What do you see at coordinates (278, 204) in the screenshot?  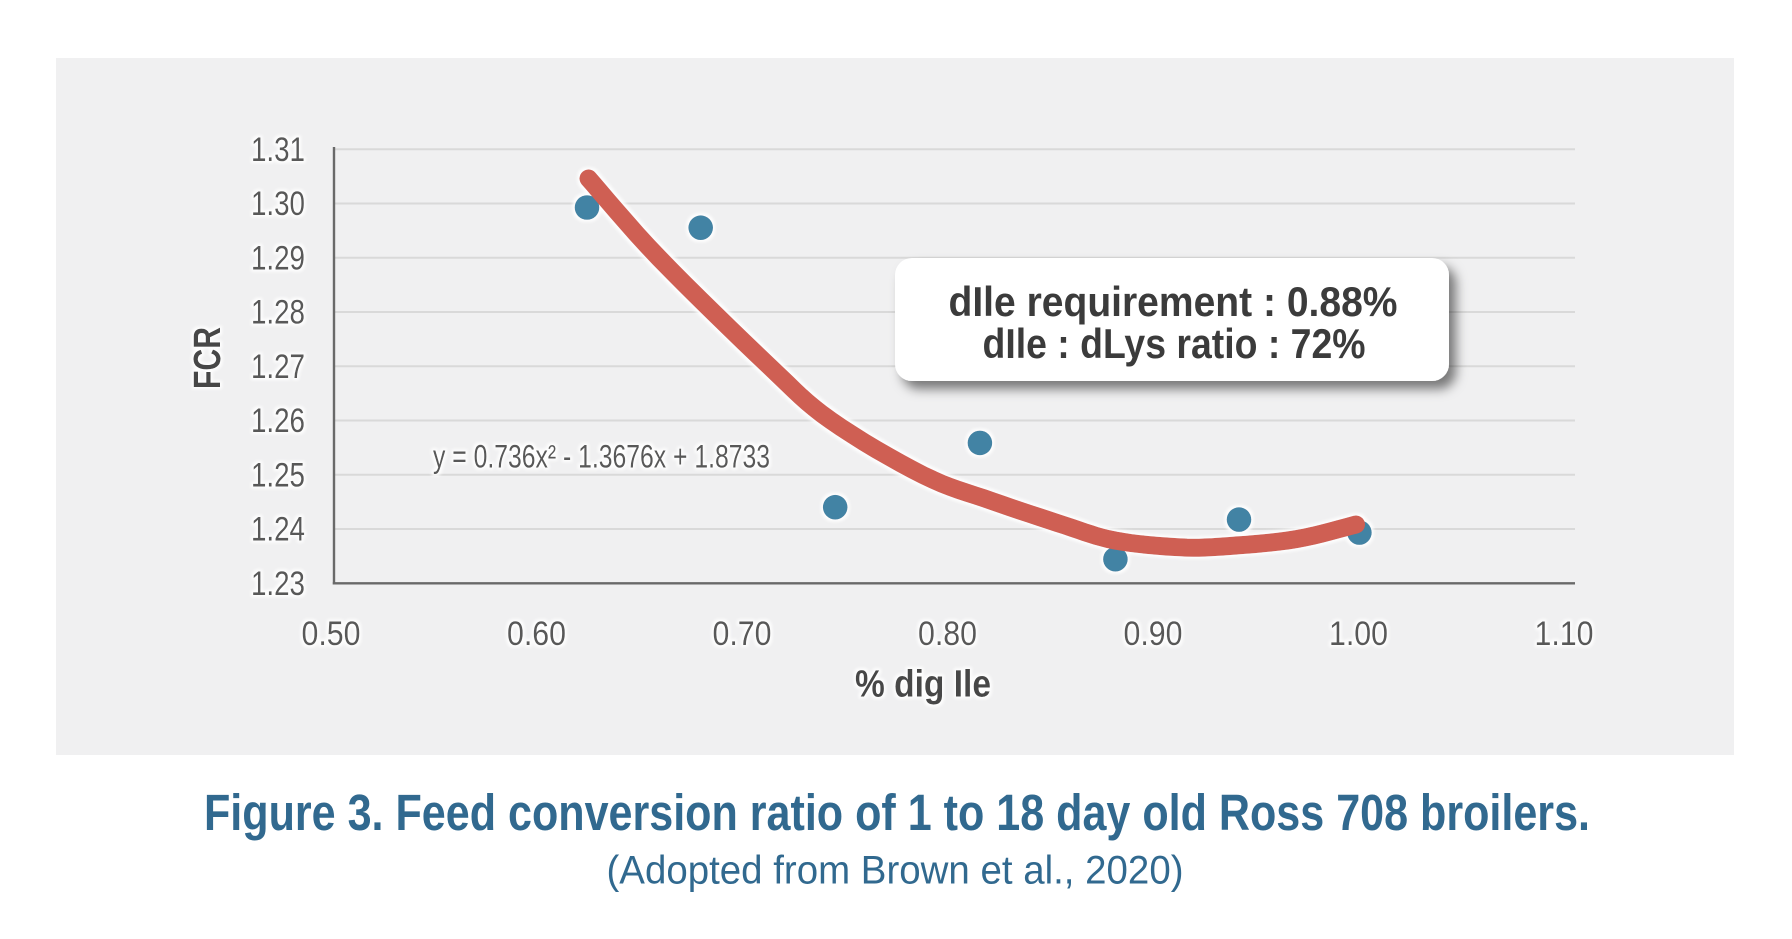 I see `svg-text: 1.30` at bounding box center [278, 204].